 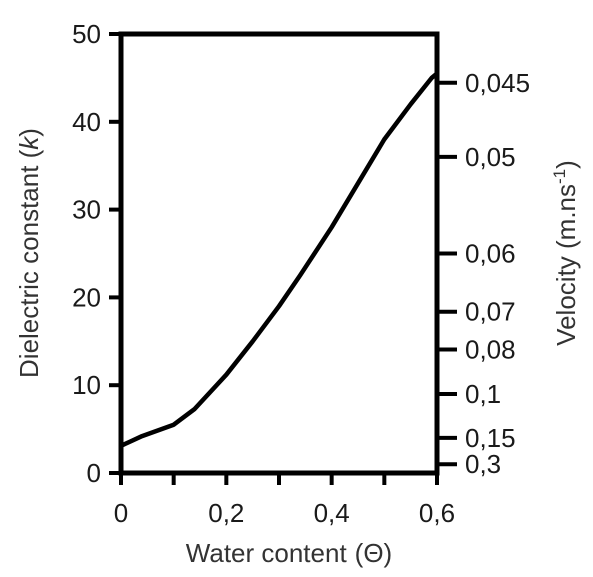 I want to click on y-tick-label-2: 20, so click(x=86, y=297).